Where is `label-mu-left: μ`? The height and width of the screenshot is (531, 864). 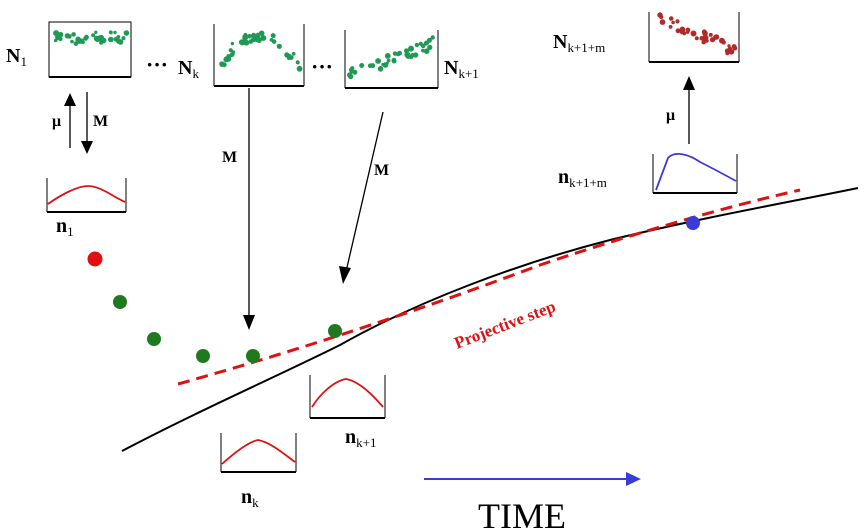 label-mu-left: μ is located at coordinates (56, 121).